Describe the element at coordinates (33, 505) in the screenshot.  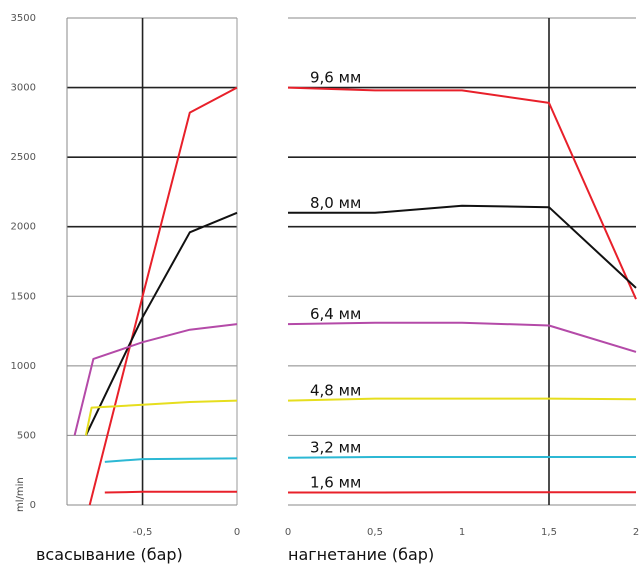
I see `y-tick-label: 0` at that location.